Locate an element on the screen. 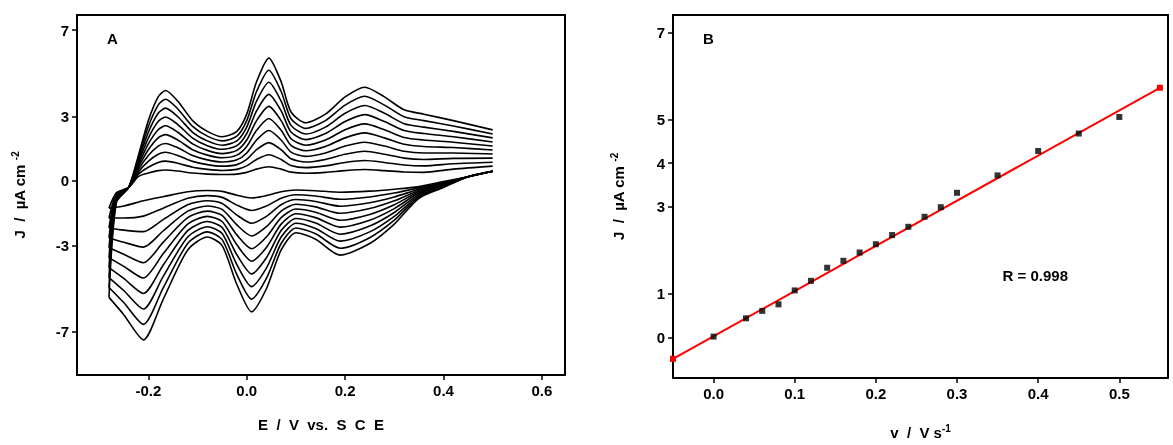 The image size is (1173, 445). x-tick-label: 0.3 is located at coordinates (957, 393).